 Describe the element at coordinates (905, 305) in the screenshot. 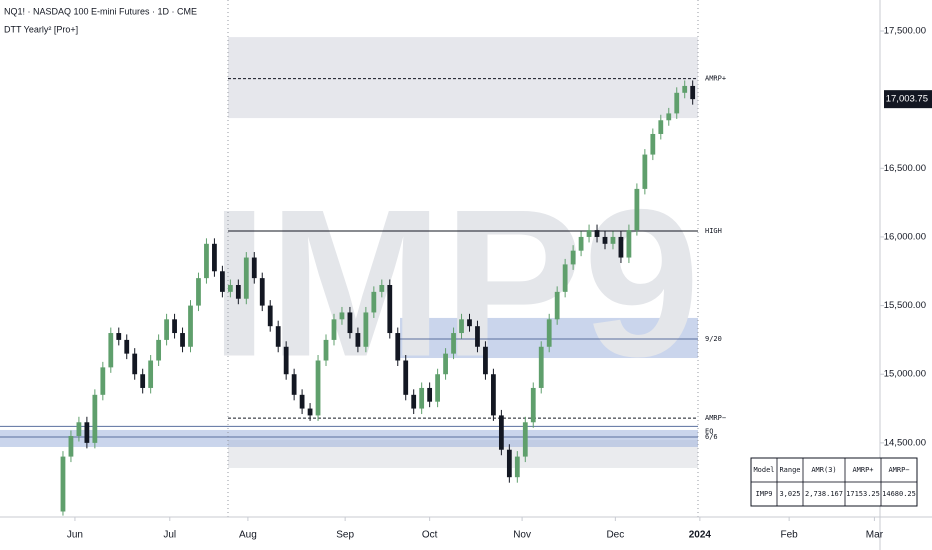

I see `y-tick-label: 15,500.00` at that location.